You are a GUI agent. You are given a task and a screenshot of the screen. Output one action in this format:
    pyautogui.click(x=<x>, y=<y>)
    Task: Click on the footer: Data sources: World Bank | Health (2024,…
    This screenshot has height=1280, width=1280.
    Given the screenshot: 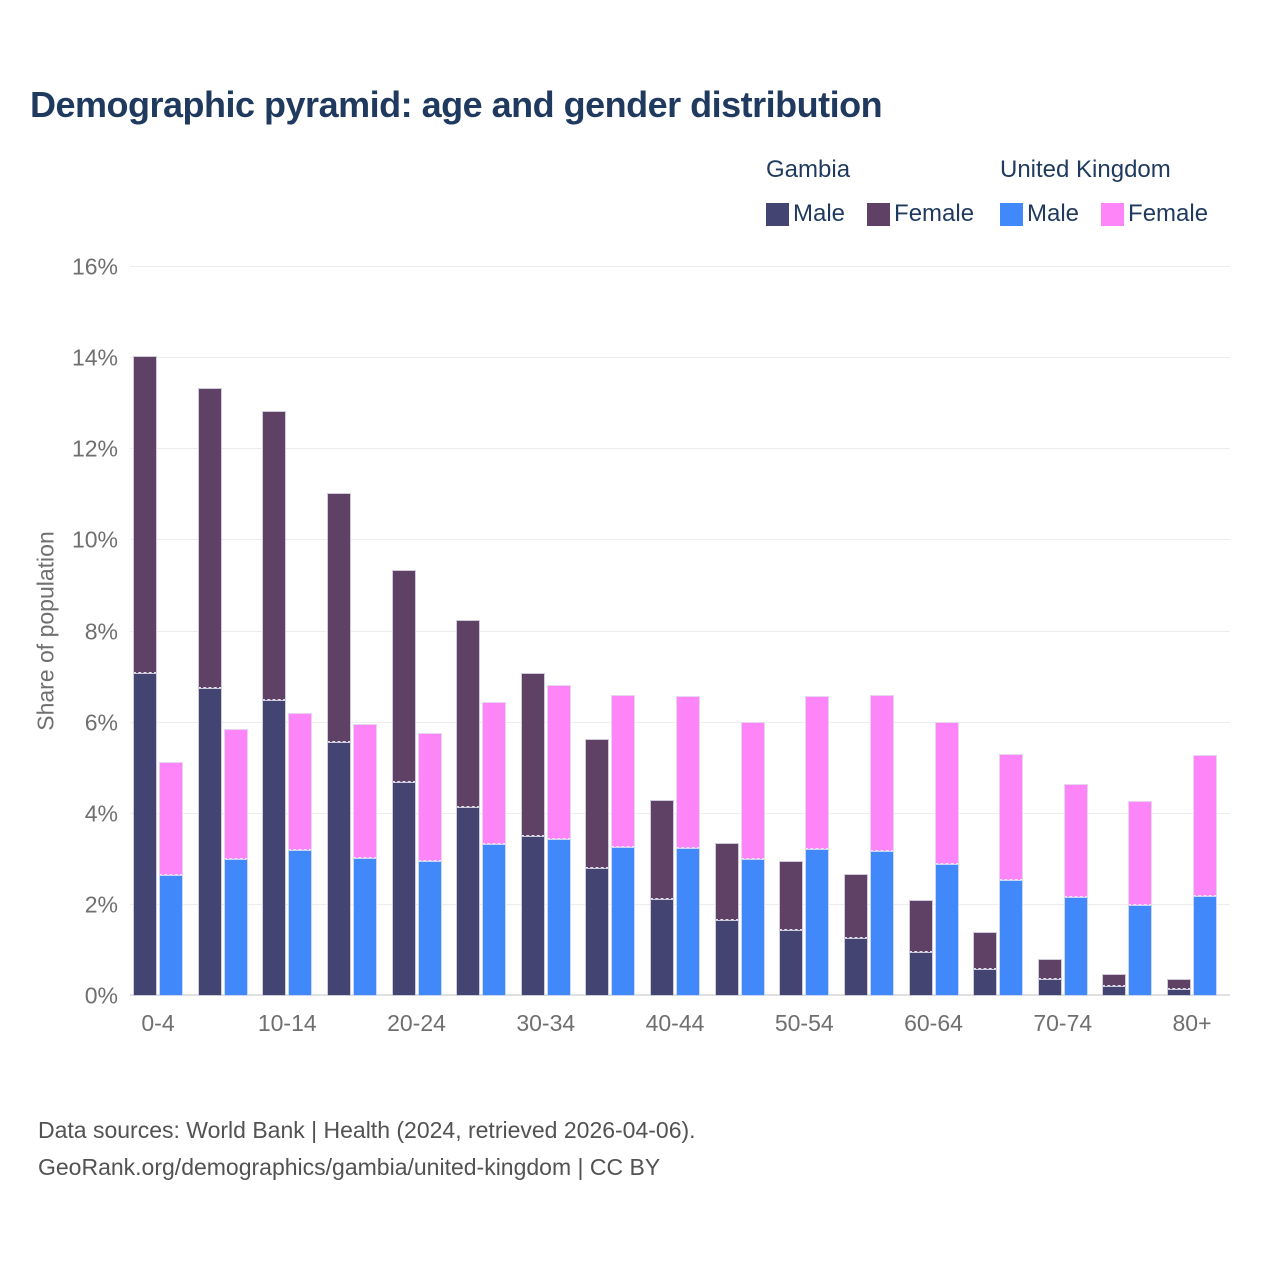 What is the action you would take?
    pyautogui.click(x=367, y=1149)
    